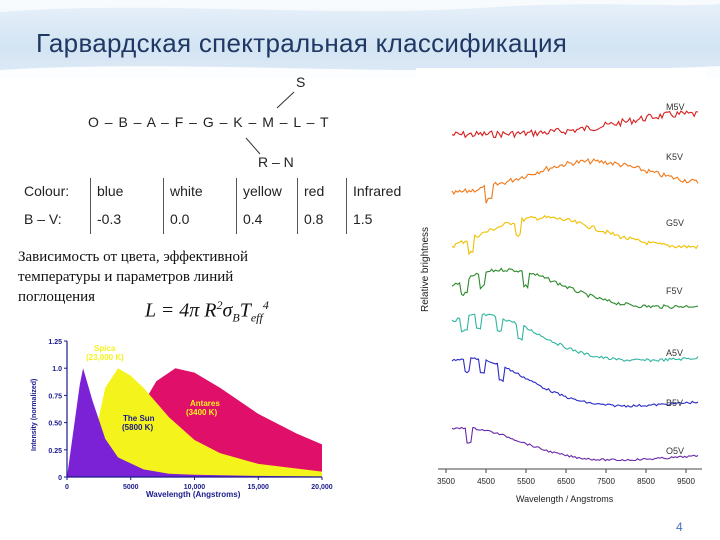  What do you see at coordinates (575, 235) in the screenshot?
I see `spectrum-line-g5v` at bounding box center [575, 235].